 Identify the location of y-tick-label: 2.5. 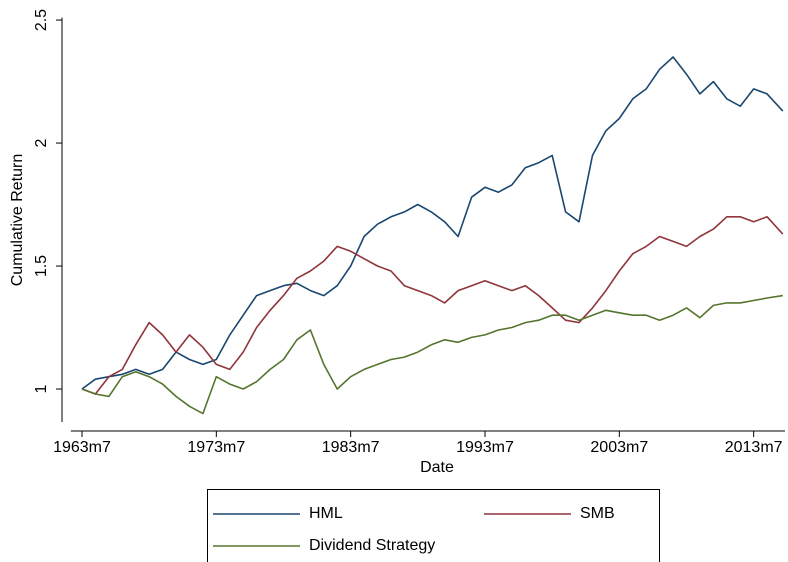
(41, 20).